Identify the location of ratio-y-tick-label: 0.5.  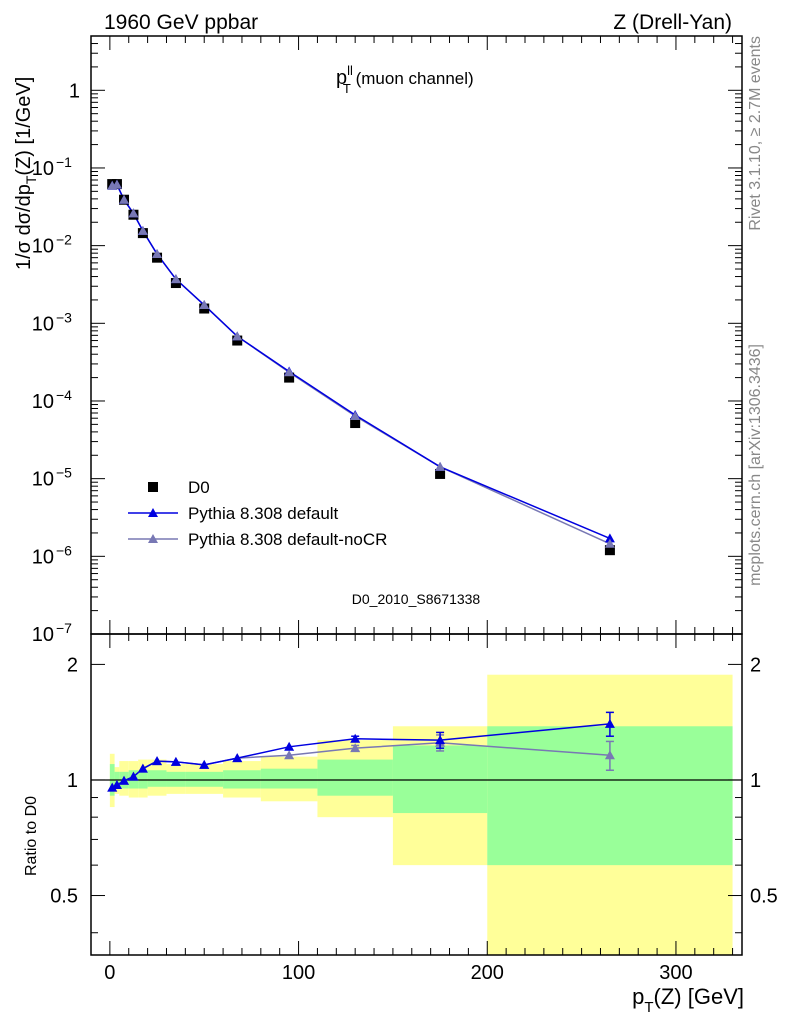
(64, 897).